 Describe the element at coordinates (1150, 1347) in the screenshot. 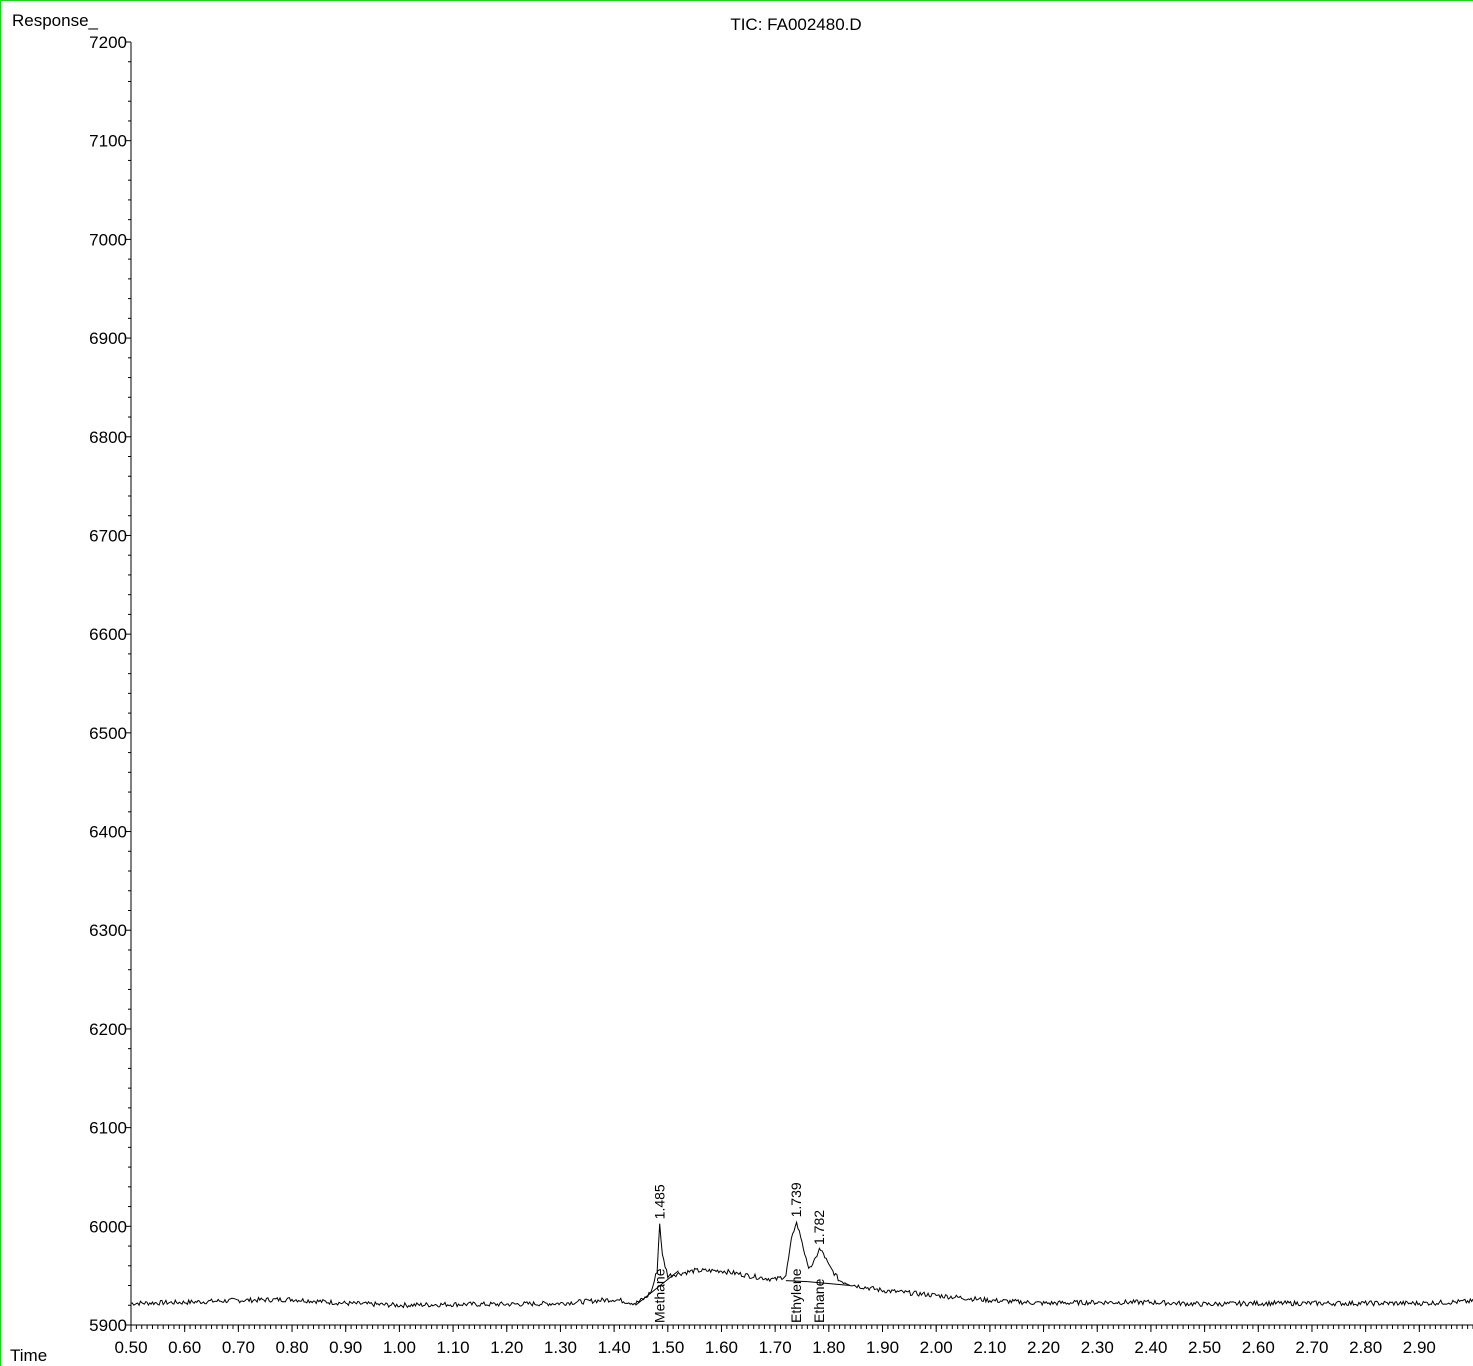

I see `x-tick-label: 2.40` at that location.